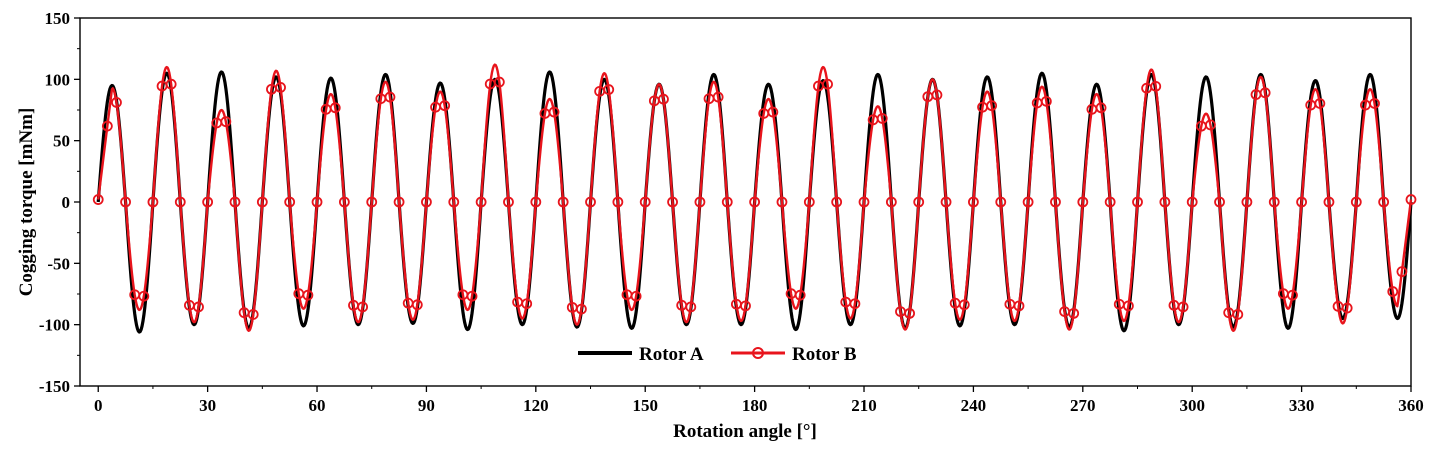  Describe the element at coordinates (745, 431) in the screenshot. I see `x-axis-title: Rotation angle [°]` at that location.